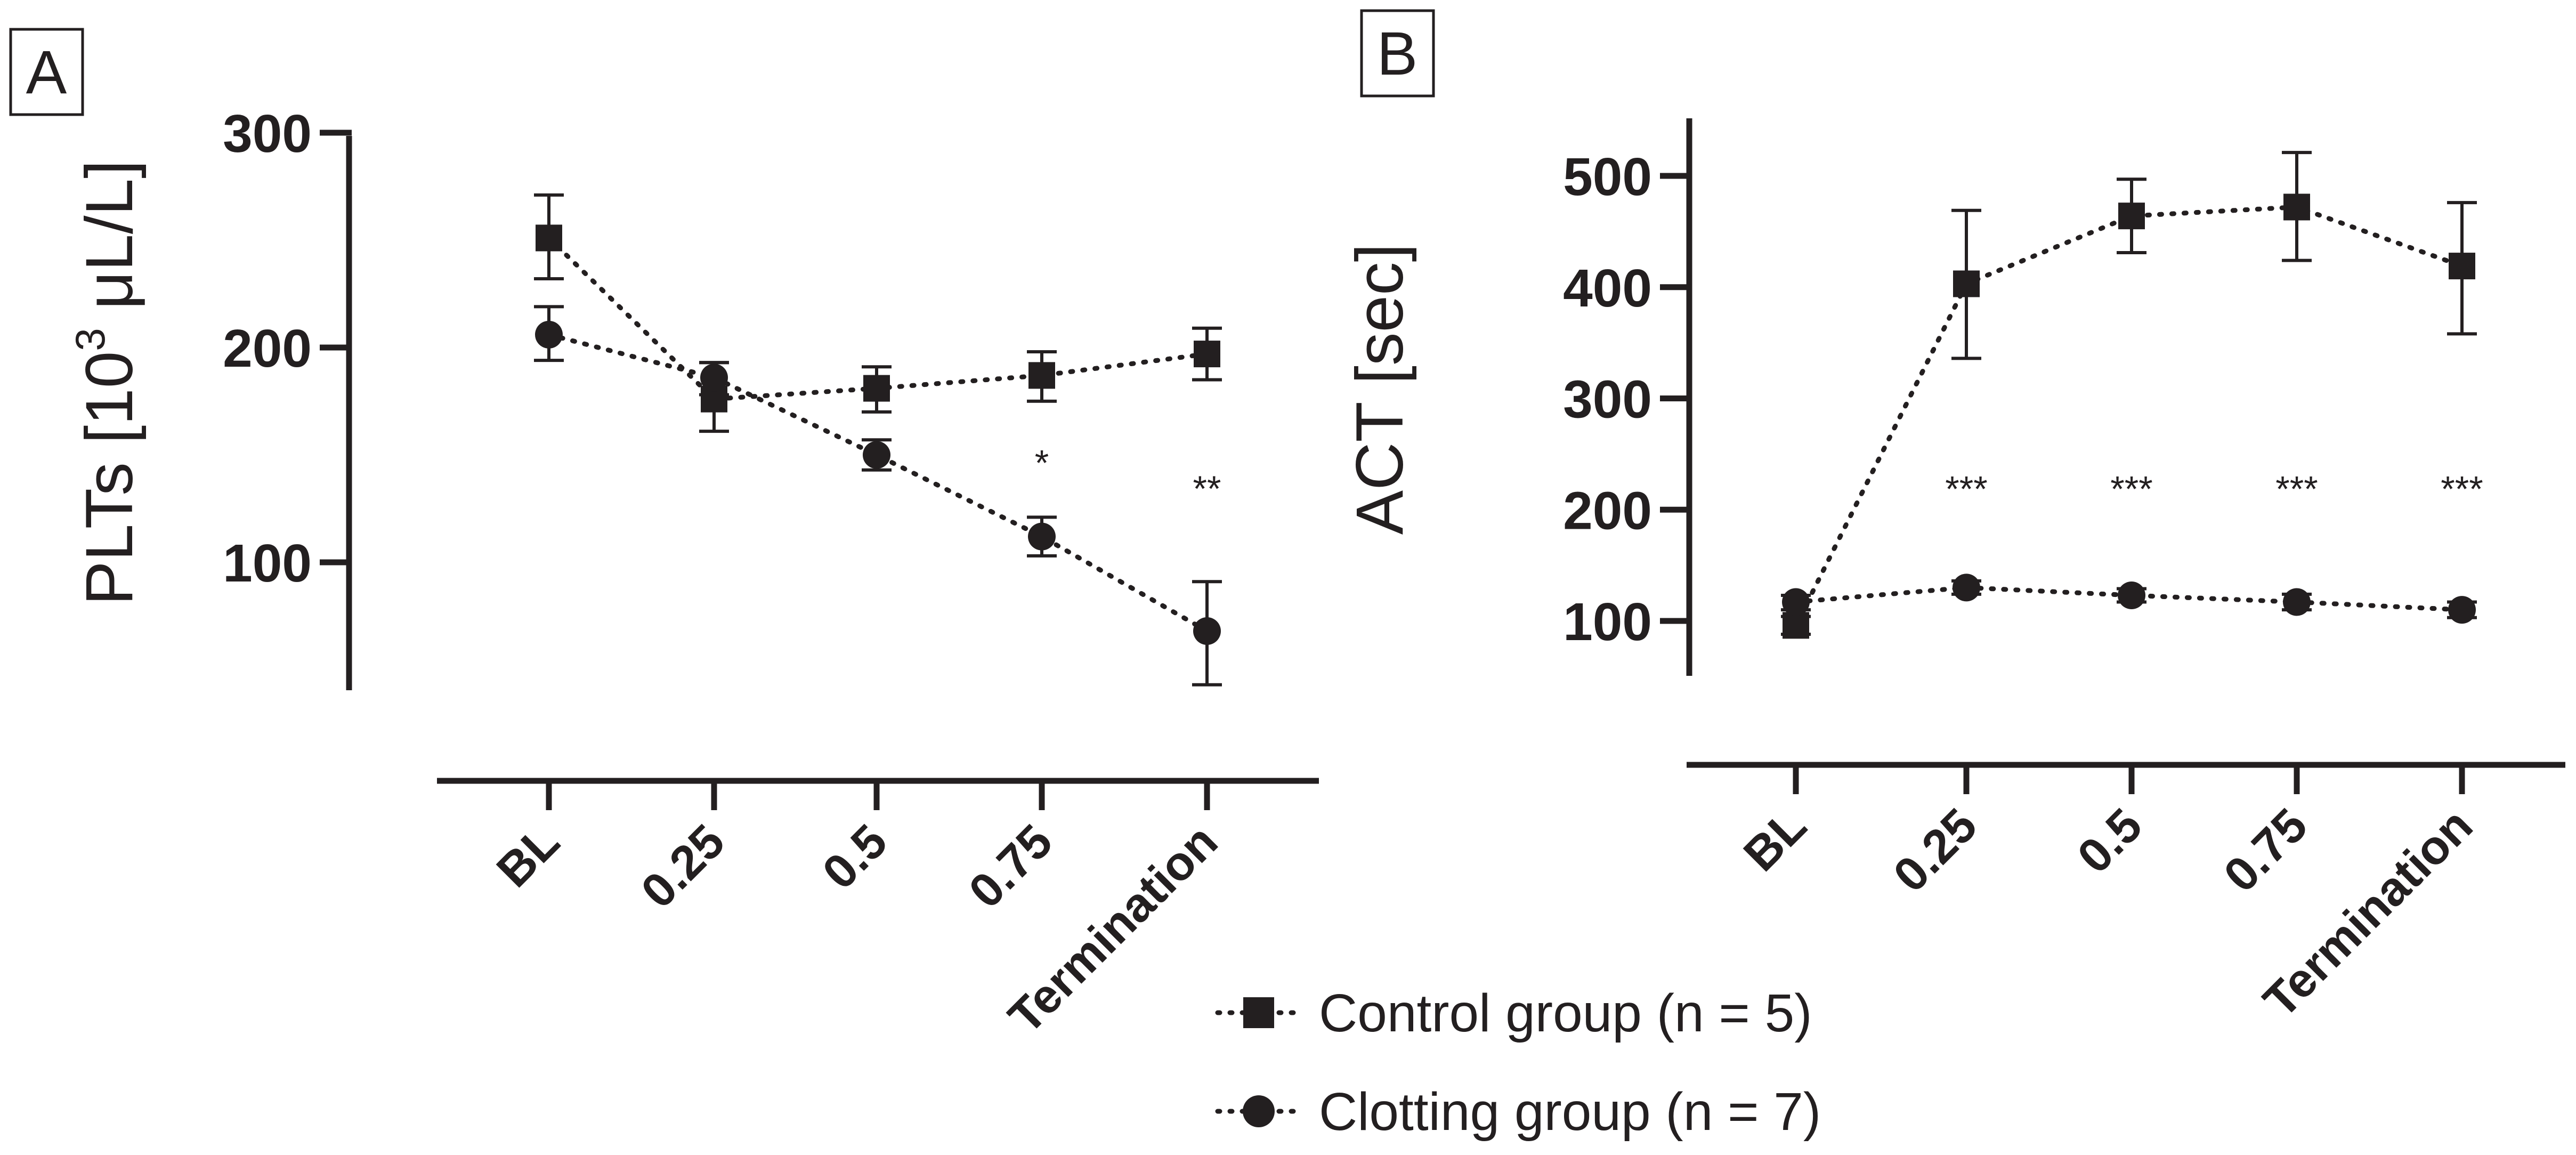  Describe the element at coordinates (1607, 622) in the screenshot. I see `panel-b-y-tick-label-100: 100` at that location.